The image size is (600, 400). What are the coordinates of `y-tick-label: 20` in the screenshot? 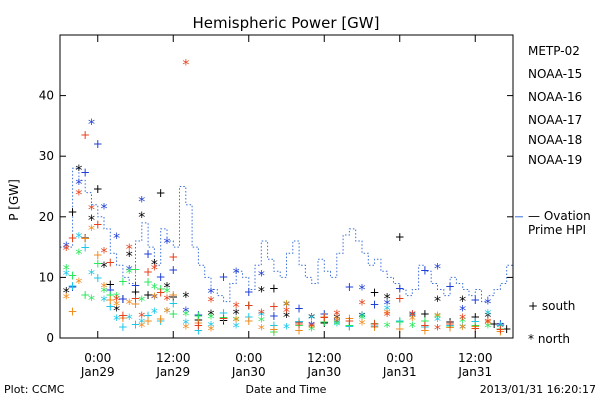 It's located at (46, 217).